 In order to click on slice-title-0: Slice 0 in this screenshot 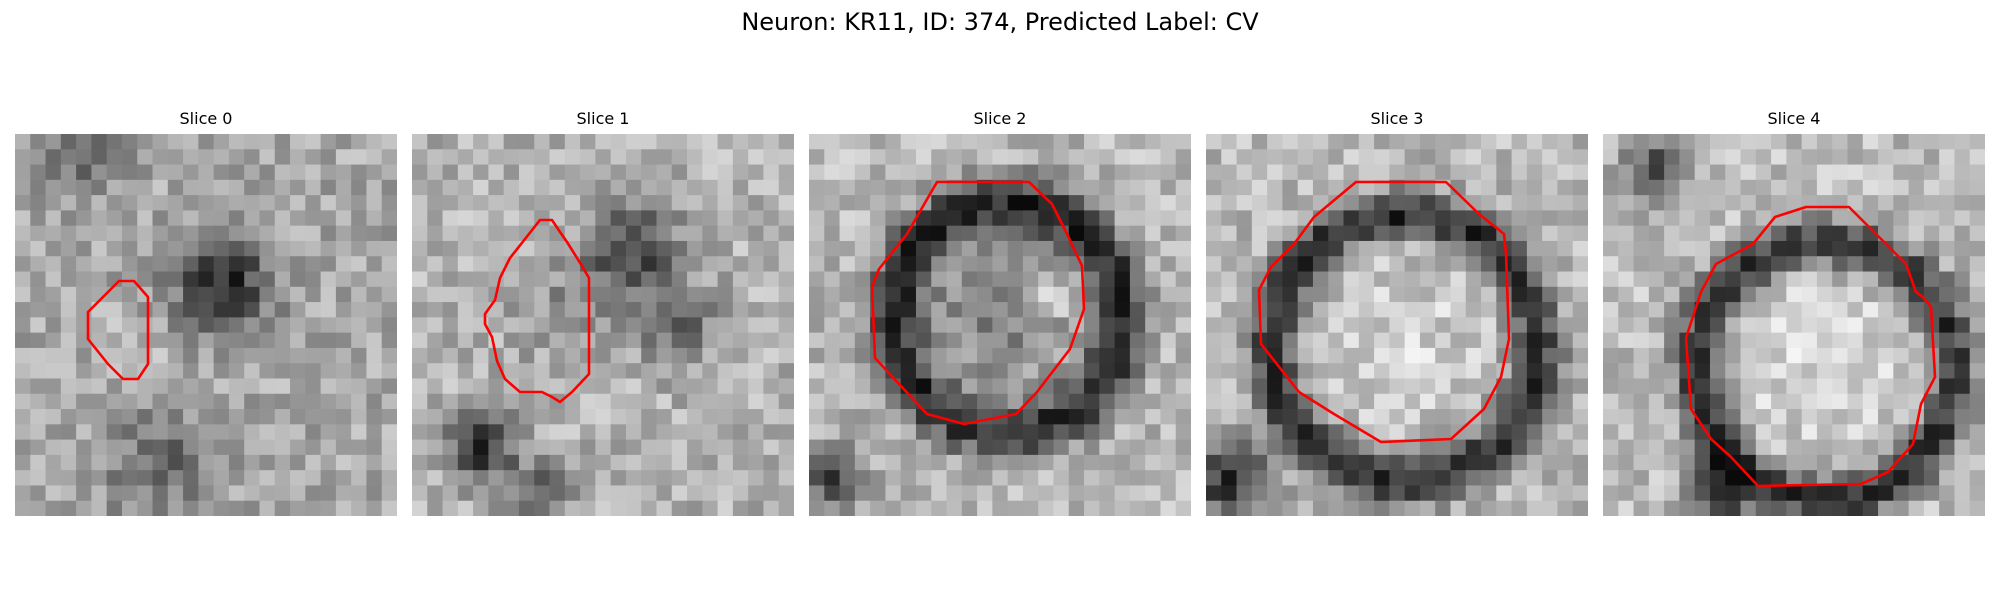, I will do `click(206, 118)`.